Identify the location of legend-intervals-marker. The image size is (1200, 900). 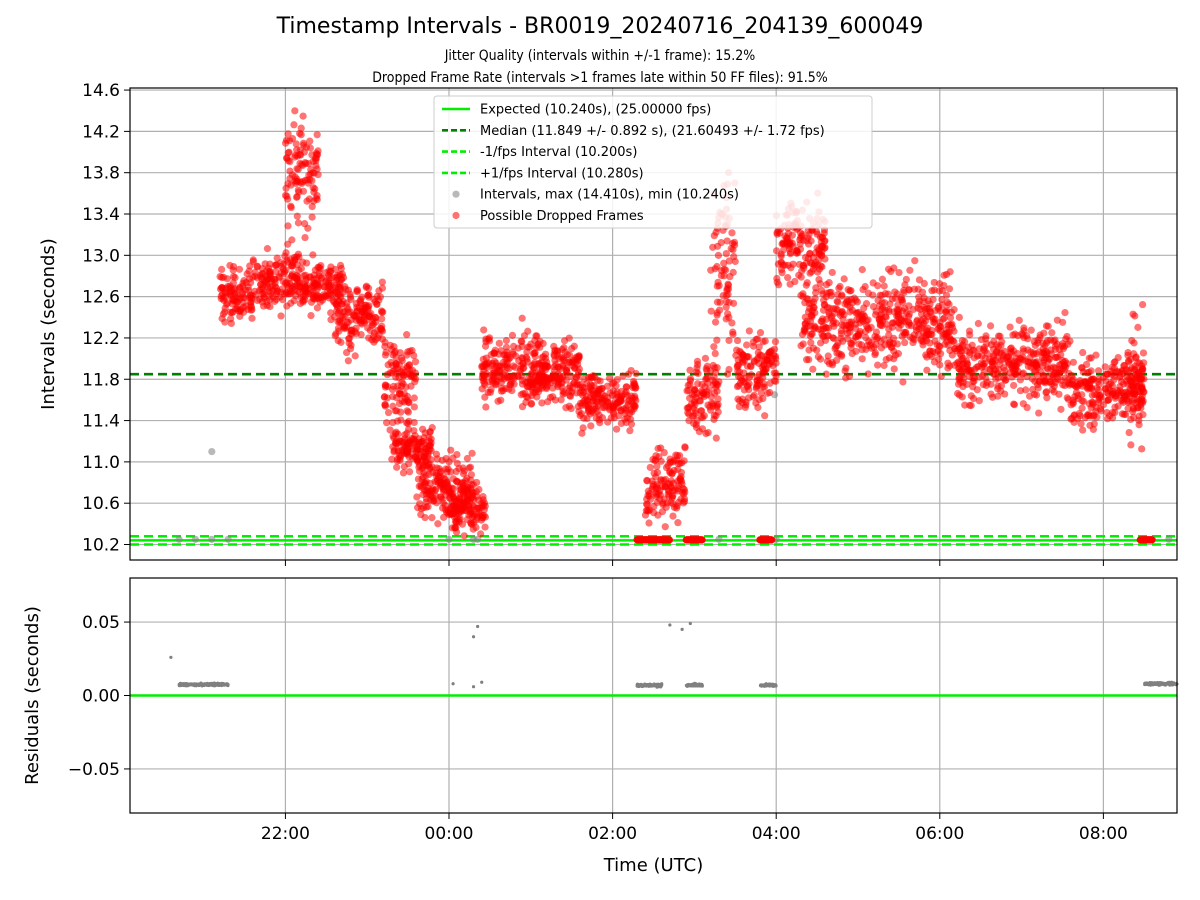
(456, 194).